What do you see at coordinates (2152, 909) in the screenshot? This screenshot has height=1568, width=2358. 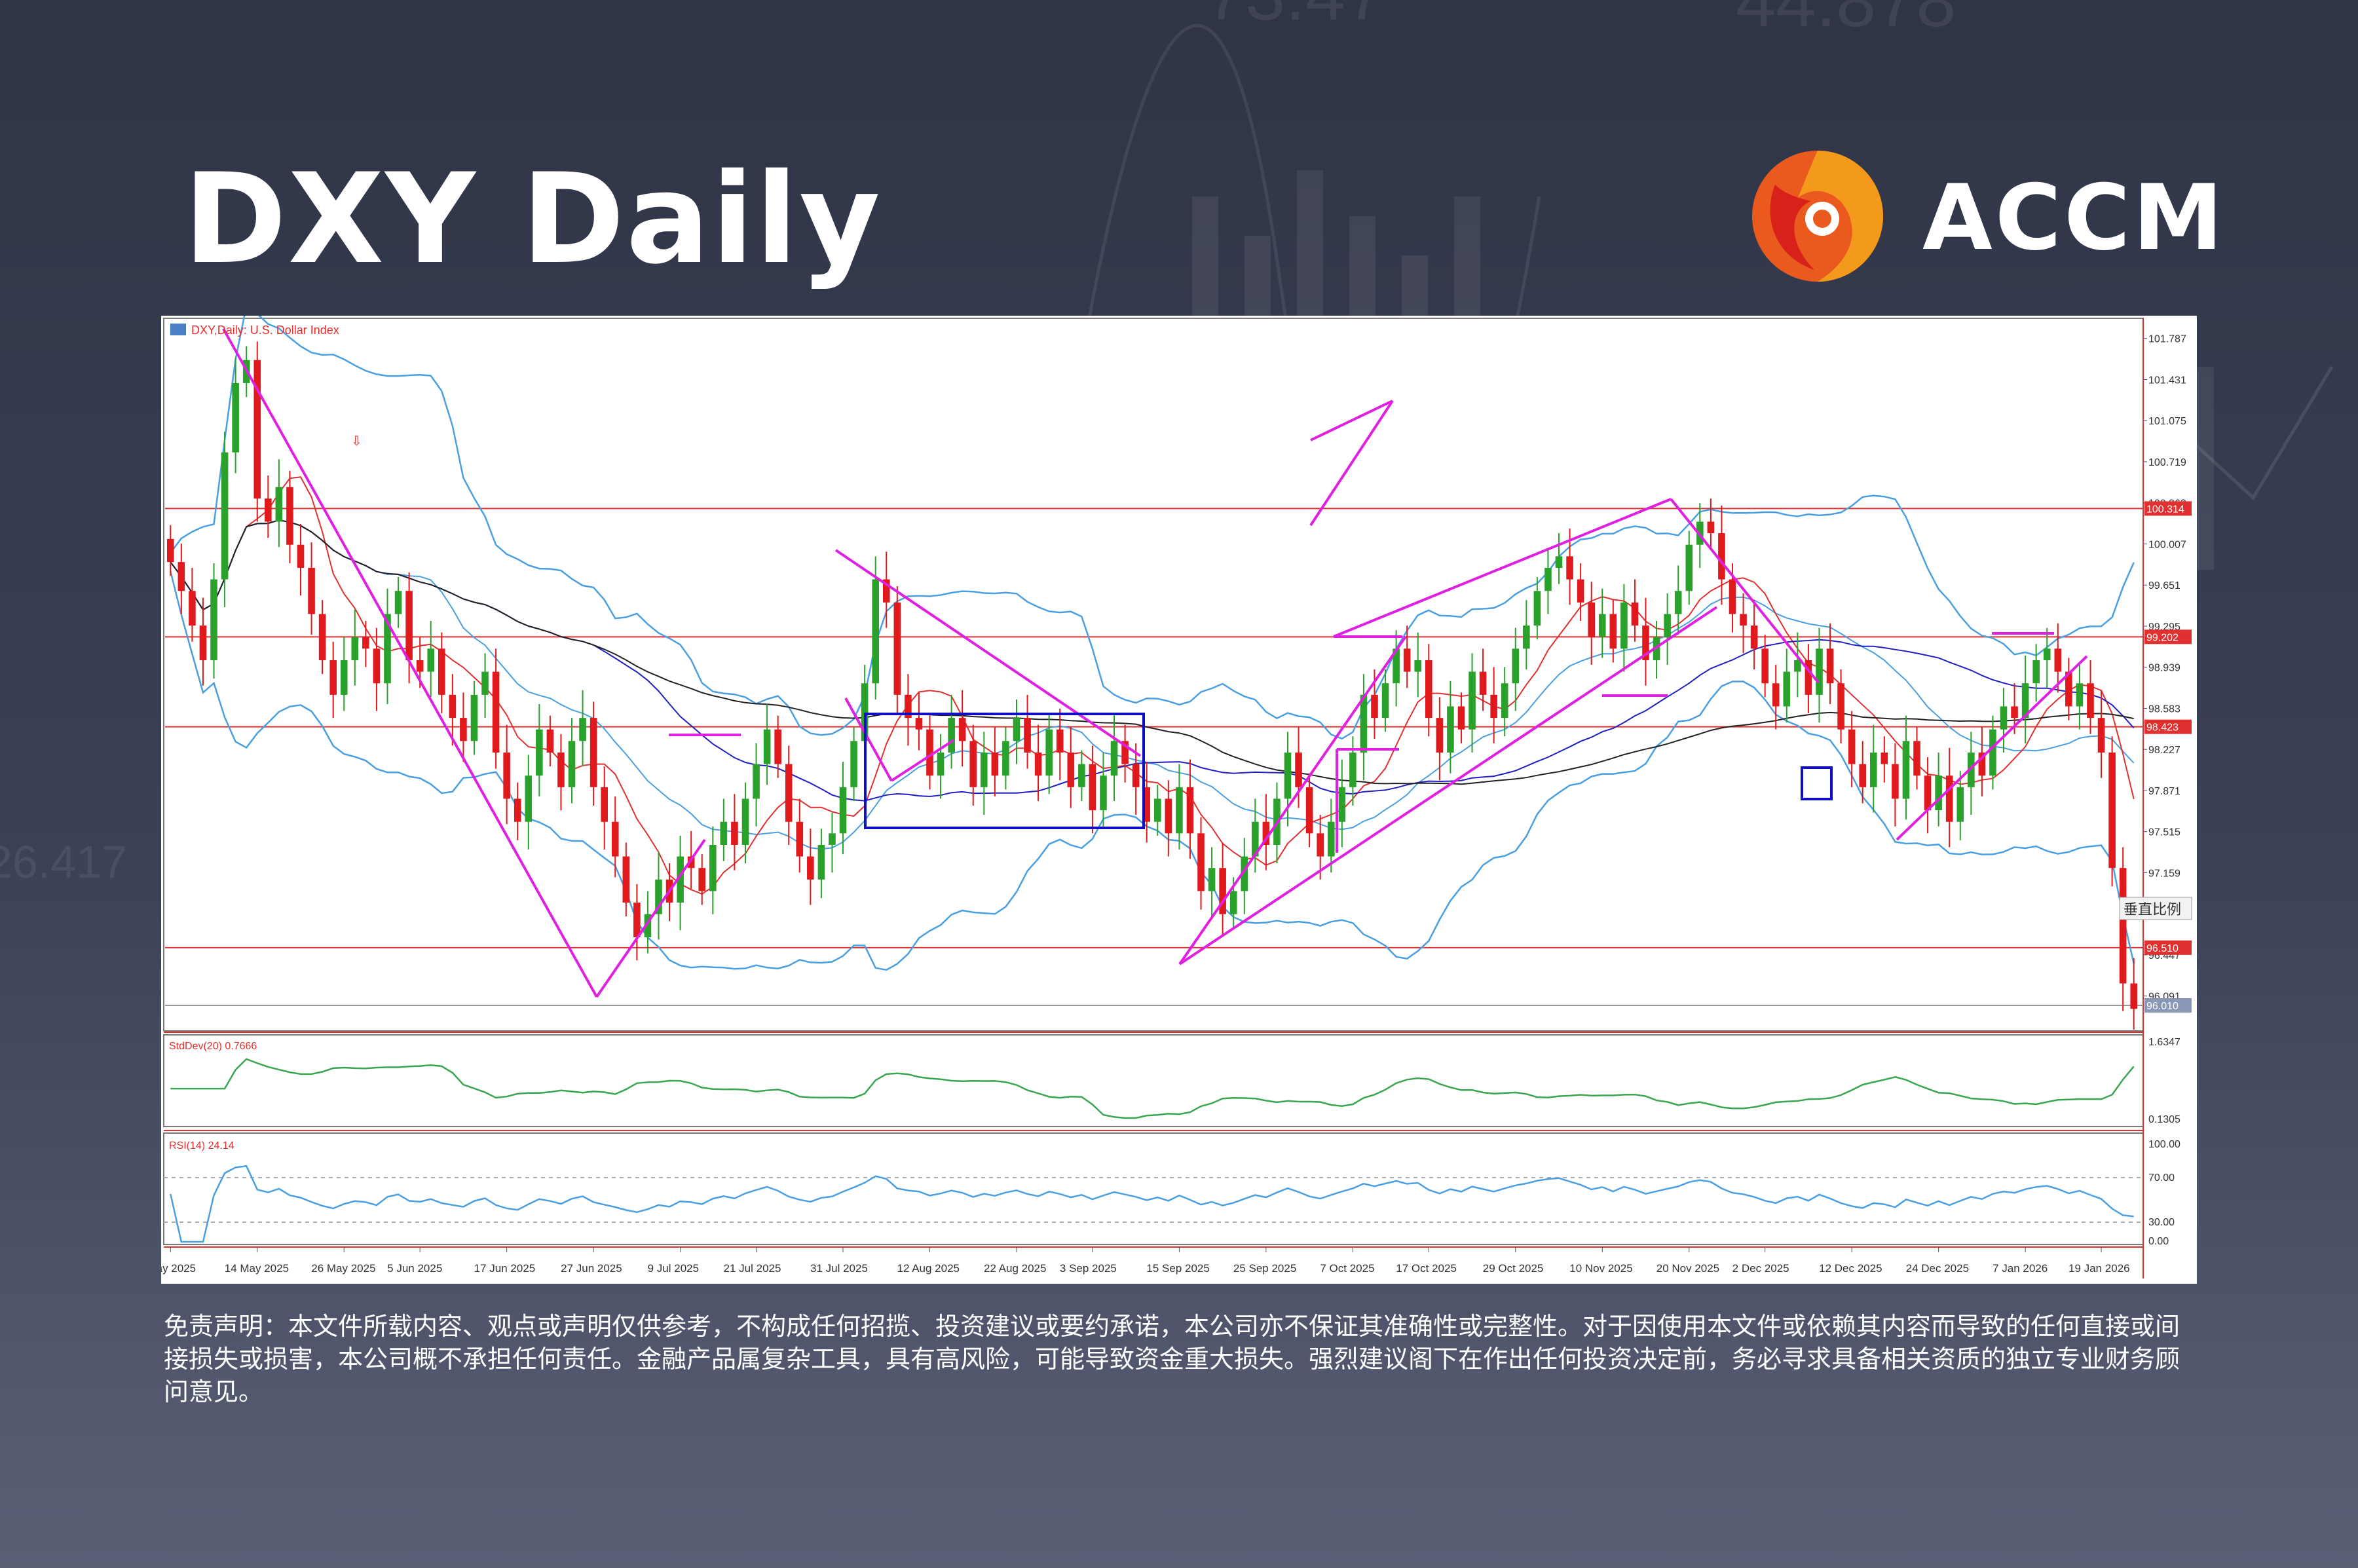 I see `context-label: 垂直比例` at bounding box center [2152, 909].